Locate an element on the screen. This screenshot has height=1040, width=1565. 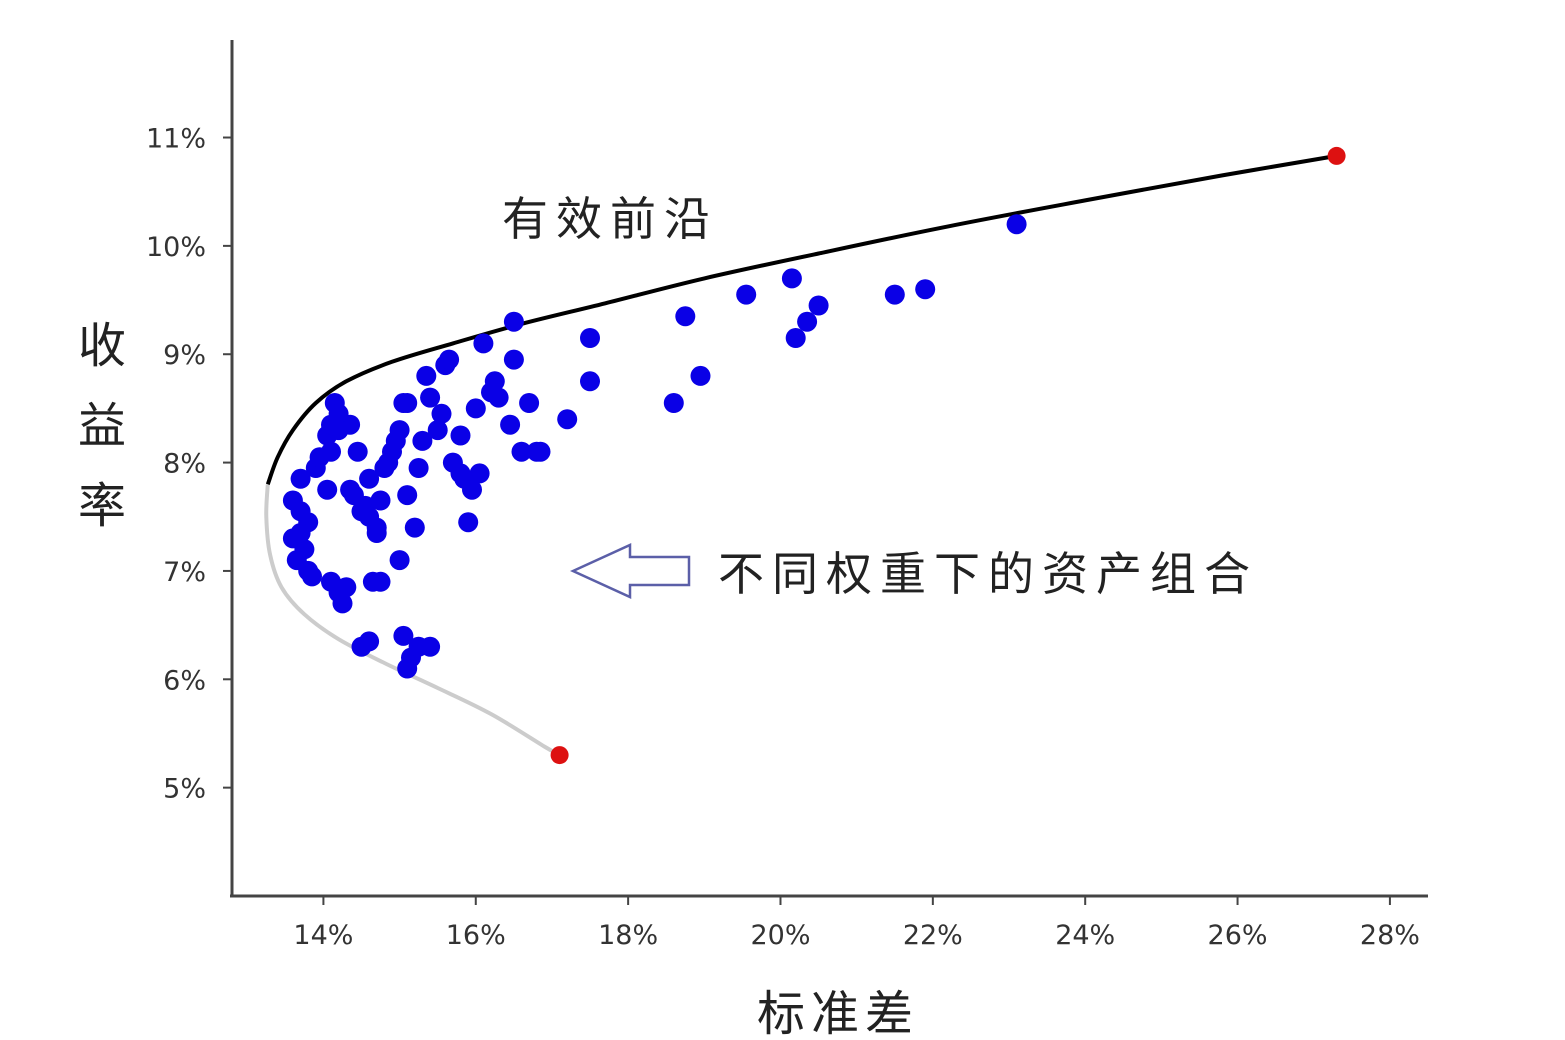
y-tick-label: 8% is located at coordinates (184, 464).